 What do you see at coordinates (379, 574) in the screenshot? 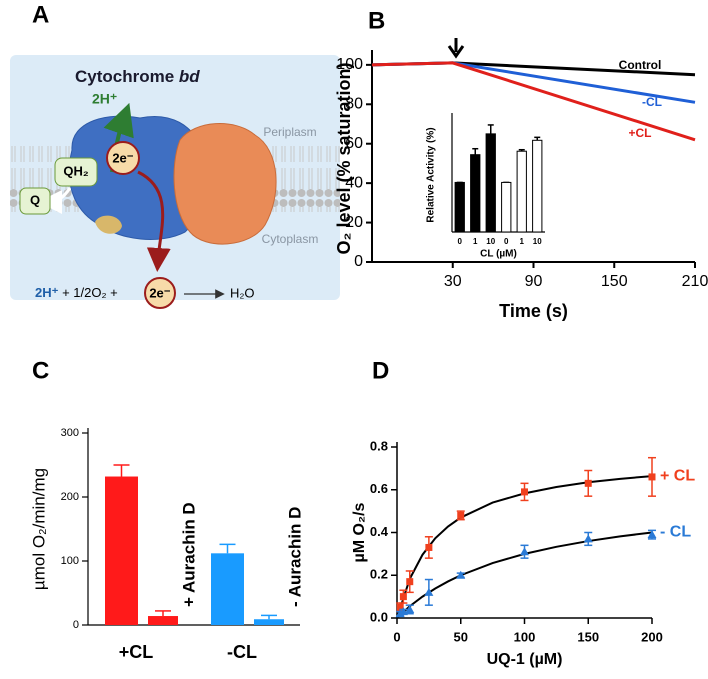
I see `y-tick-label: 0.2` at bounding box center [379, 574].